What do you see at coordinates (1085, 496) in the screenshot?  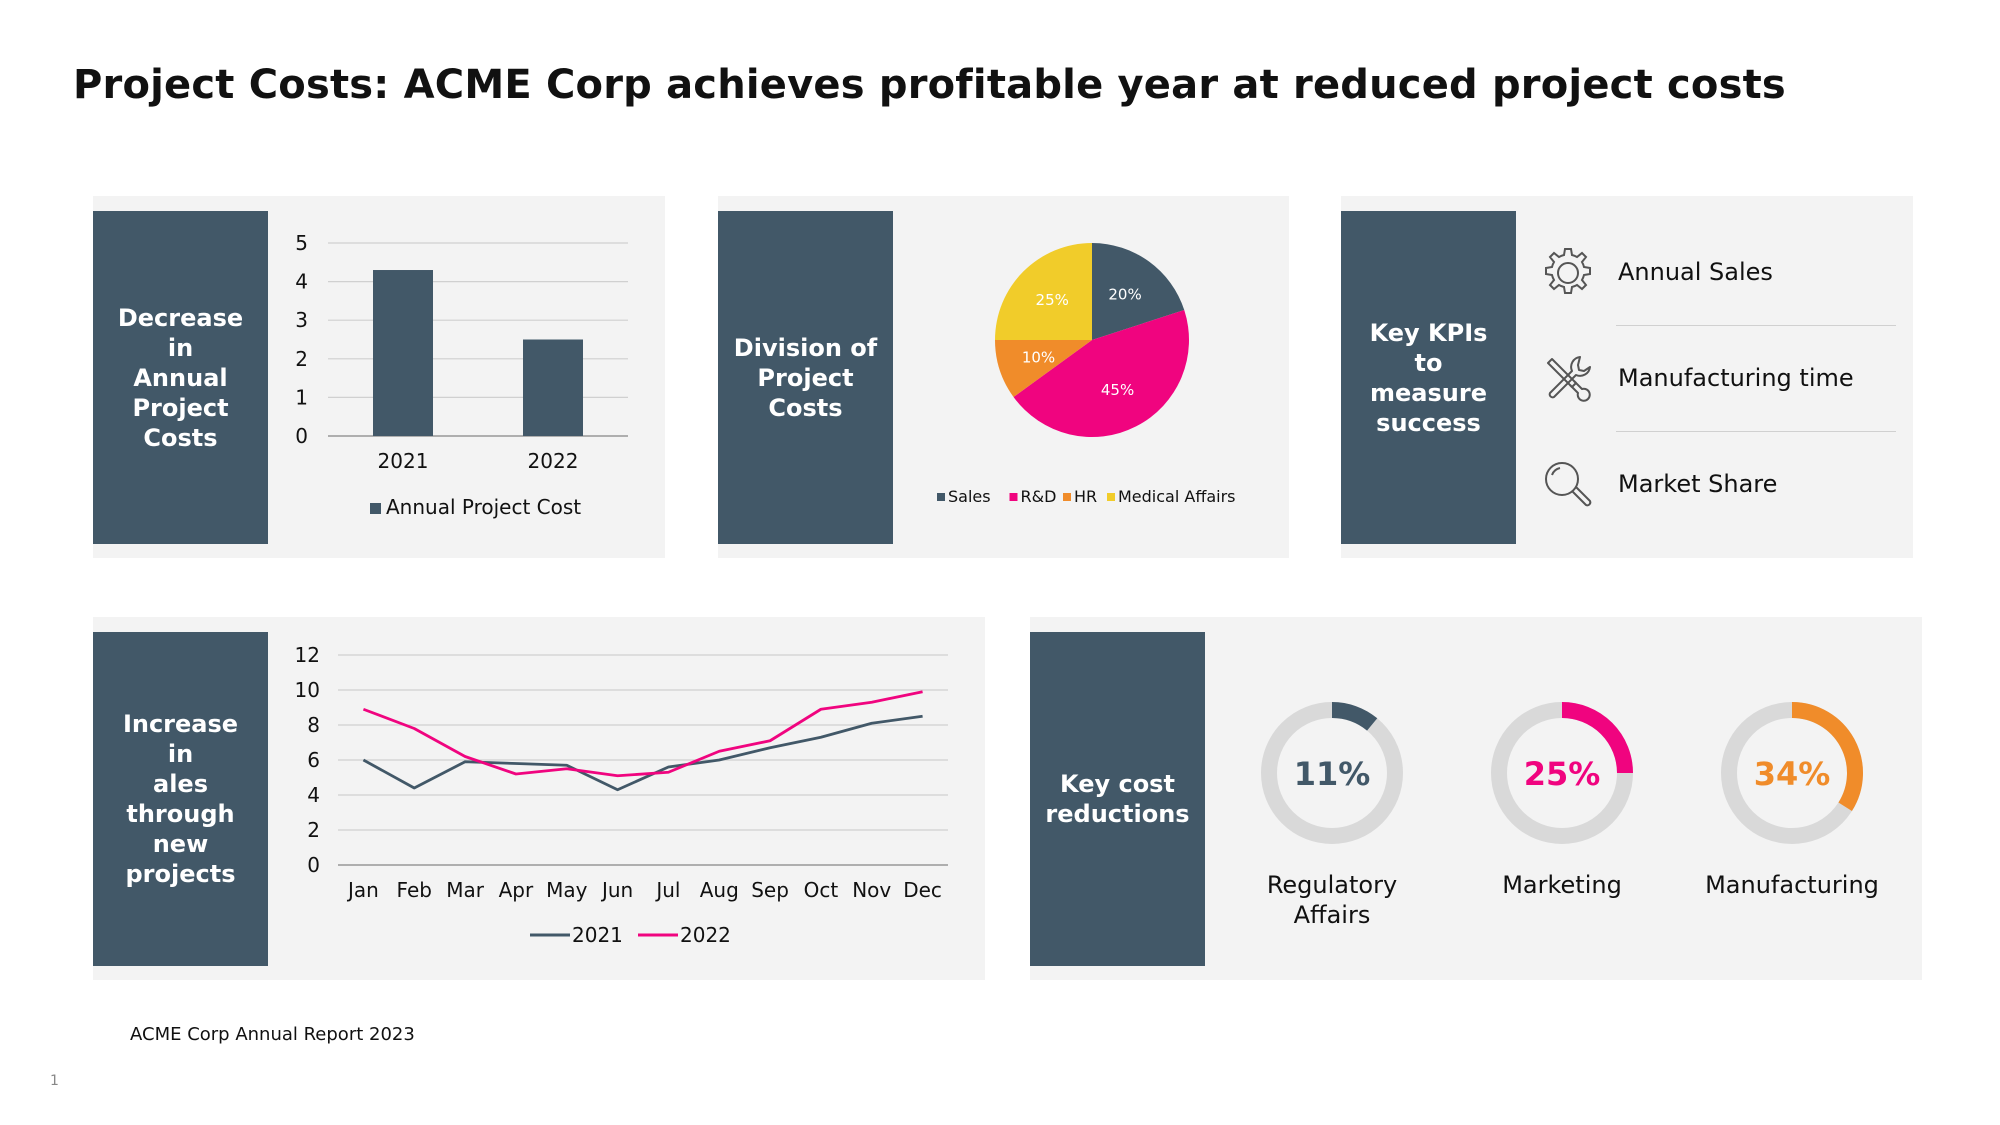 I see `legend-label: HR` at bounding box center [1085, 496].